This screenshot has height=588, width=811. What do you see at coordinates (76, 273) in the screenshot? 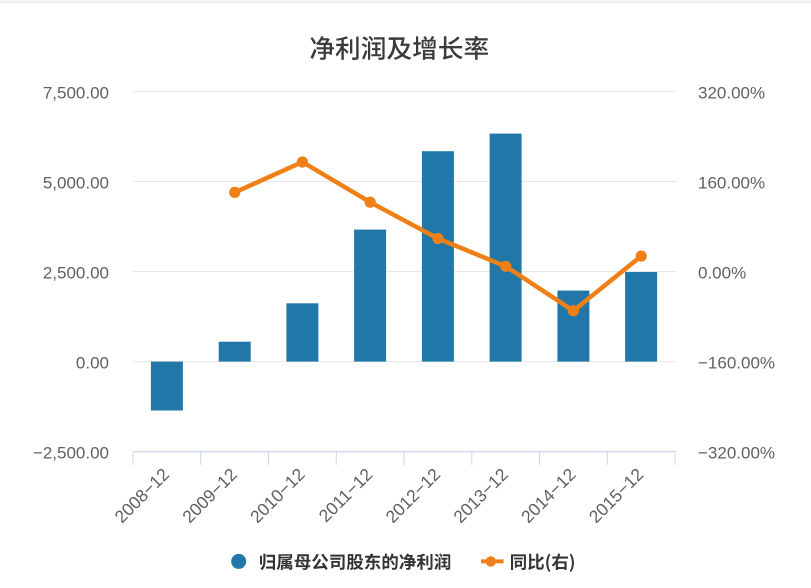
I see `svg-text: 2,500.00` at bounding box center [76, 273].